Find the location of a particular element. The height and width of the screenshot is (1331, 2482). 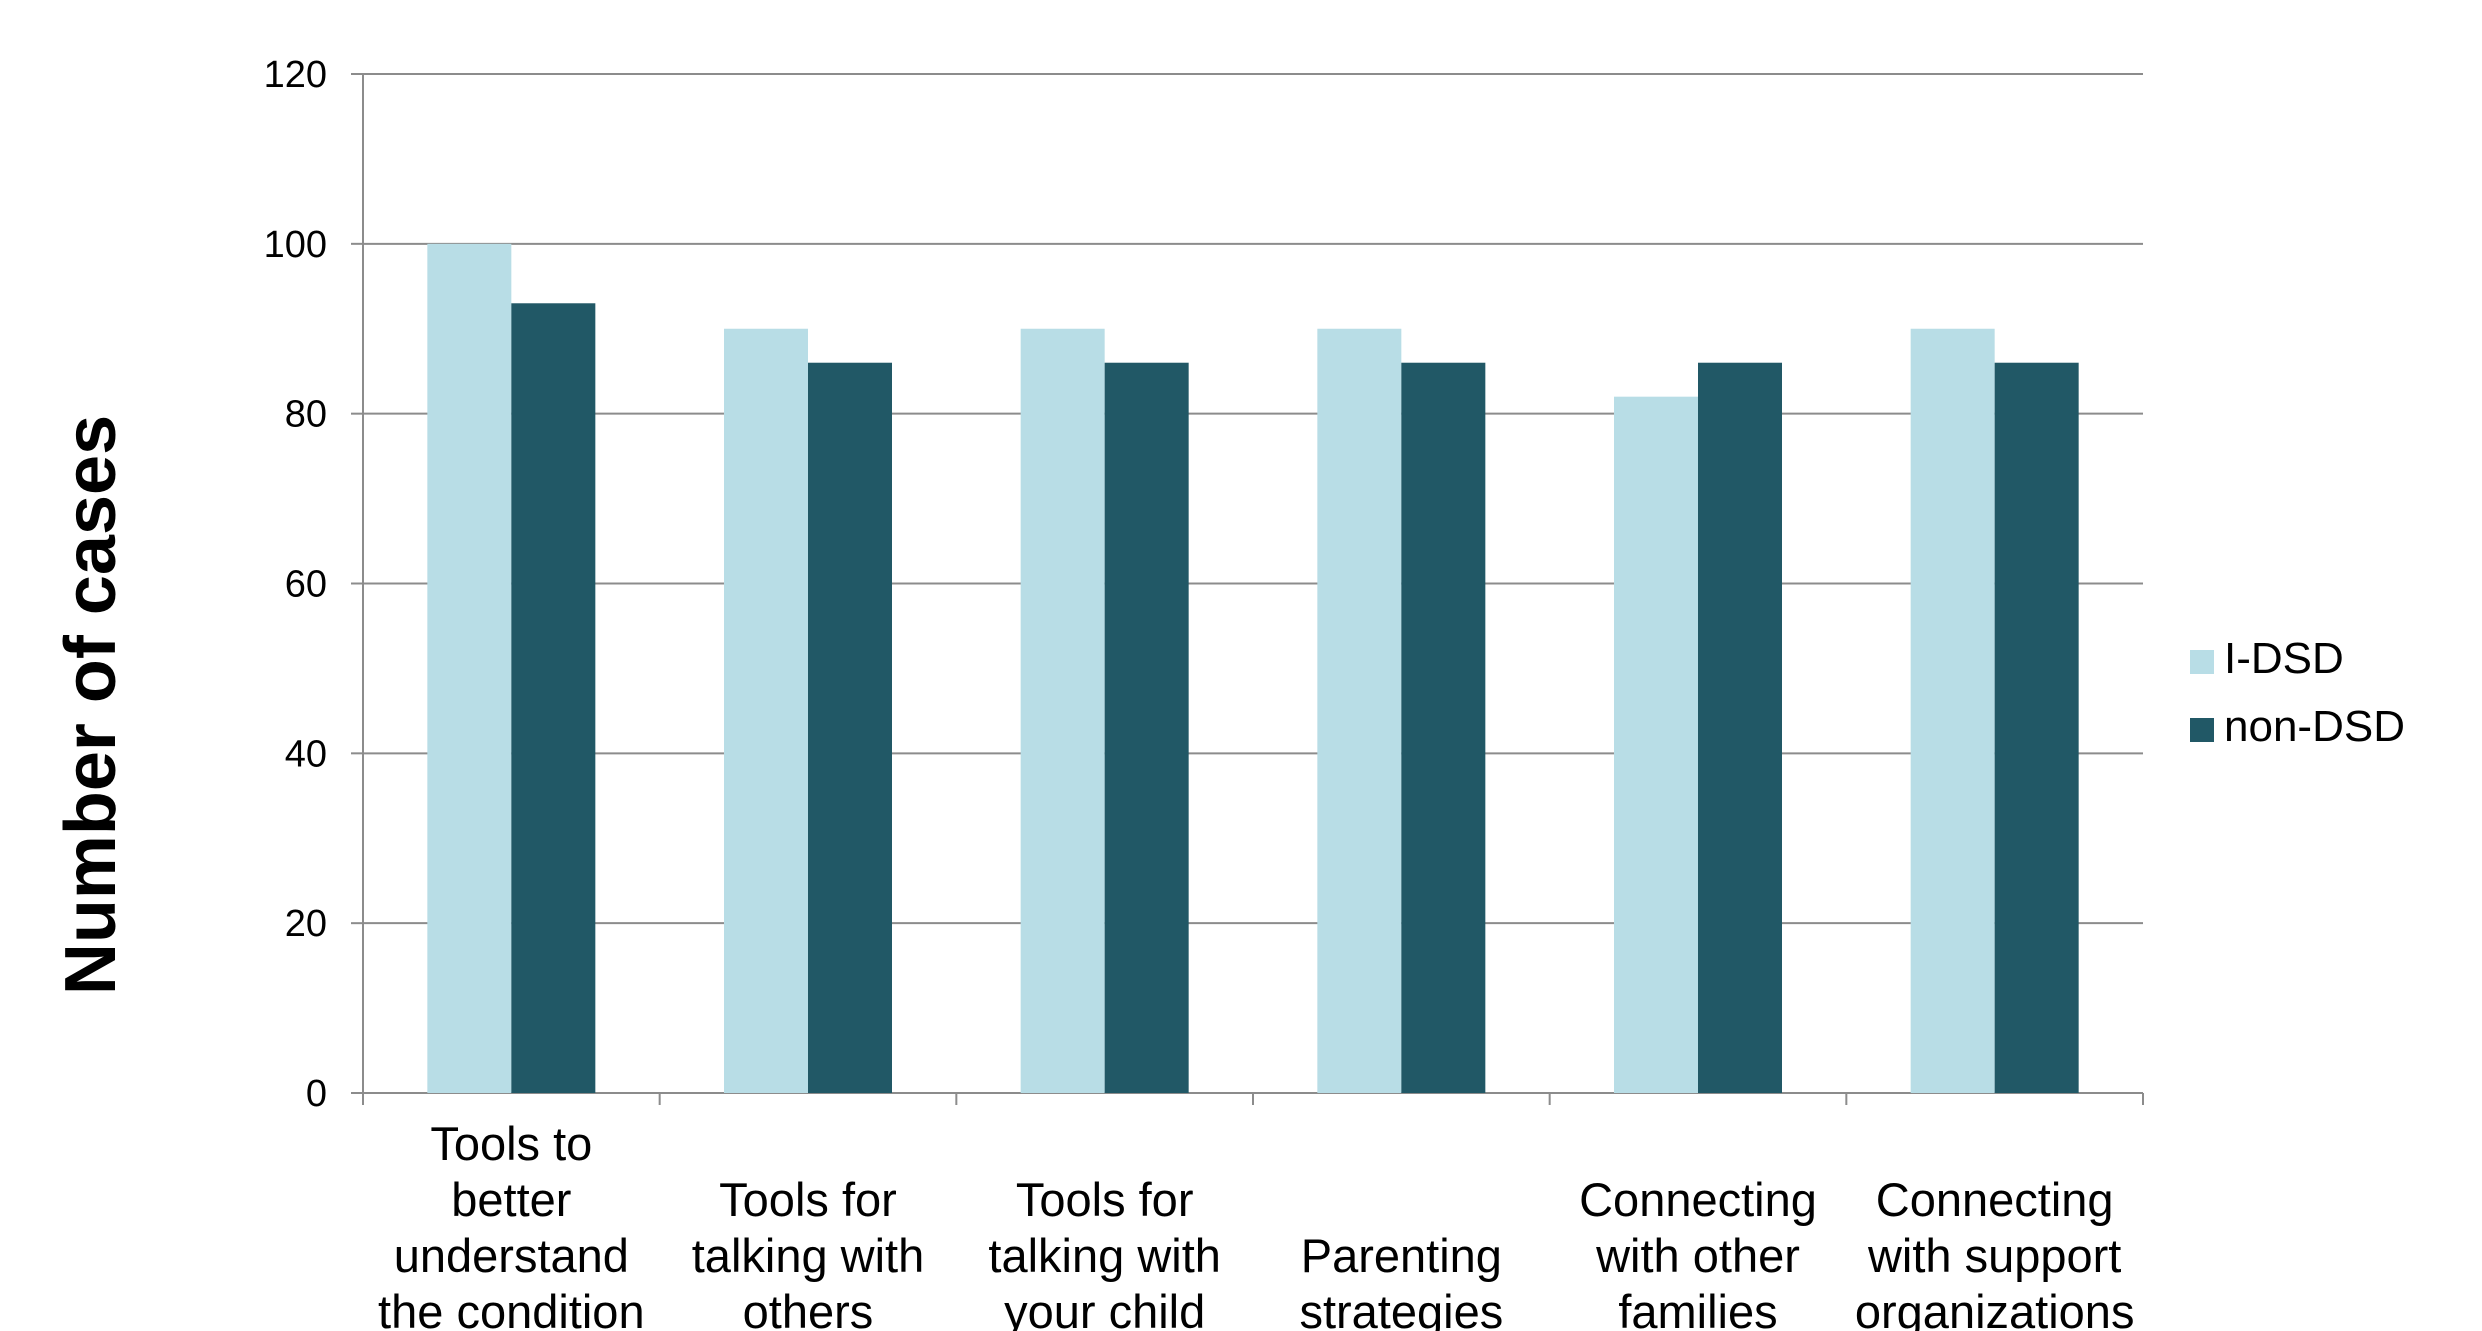

y-tick-label: 20 is located at coordinates (306, 924).